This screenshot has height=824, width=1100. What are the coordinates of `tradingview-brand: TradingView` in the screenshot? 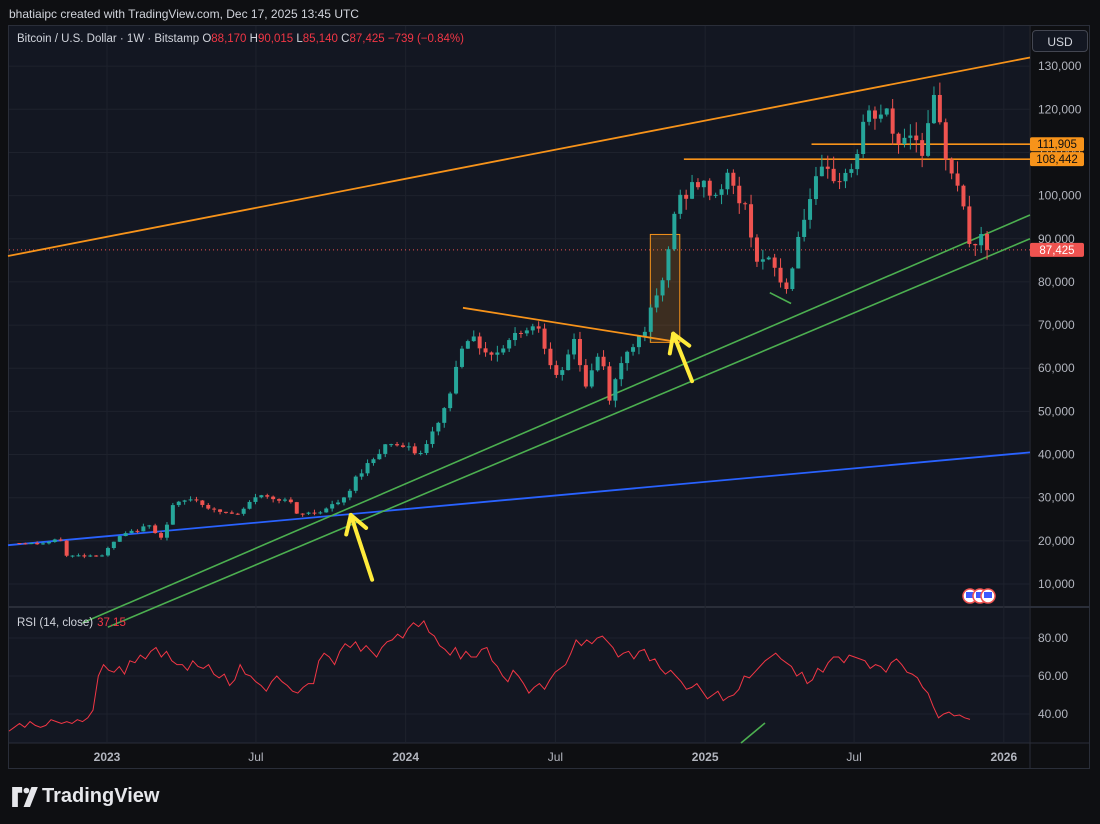 It's located at (85, 796).